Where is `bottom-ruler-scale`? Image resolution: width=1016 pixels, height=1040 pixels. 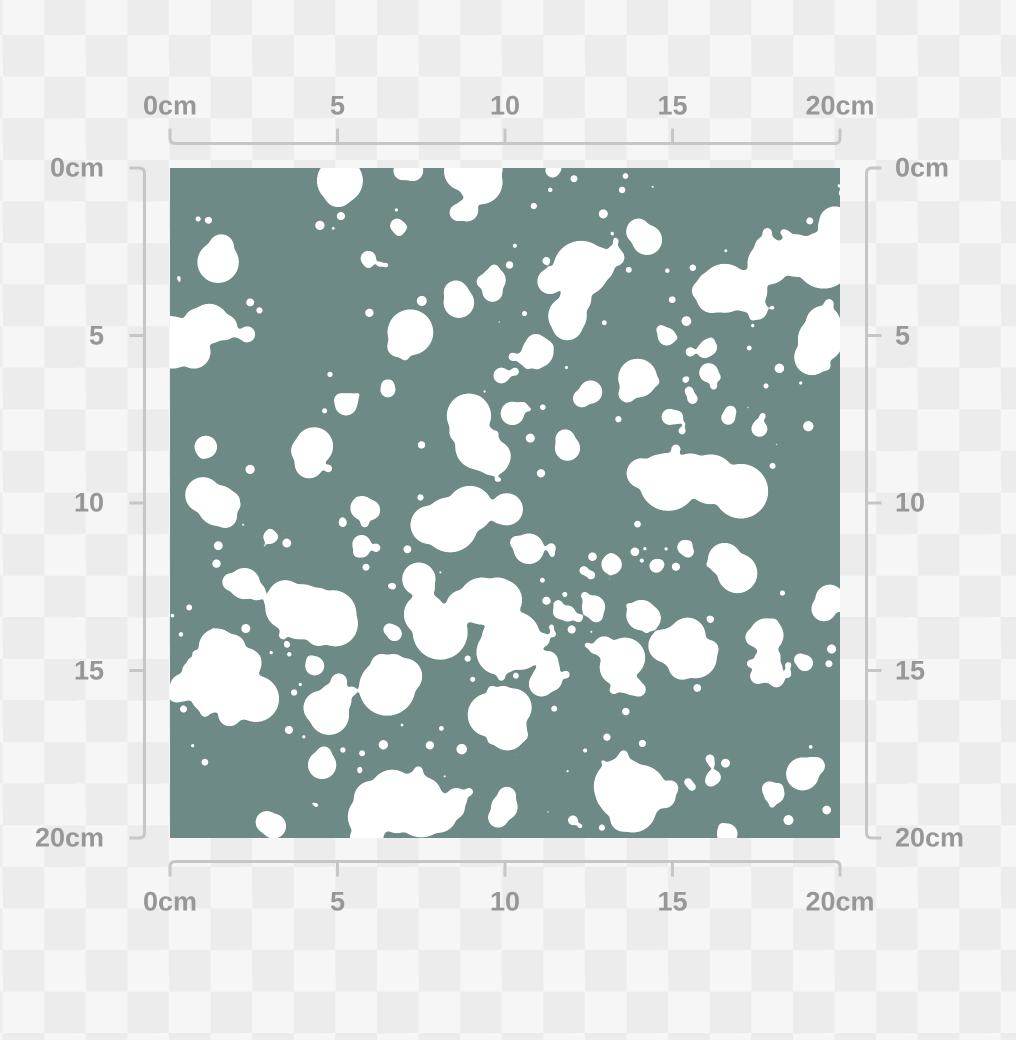 bottom-ruler-scale is located at coordinates (505, 868).